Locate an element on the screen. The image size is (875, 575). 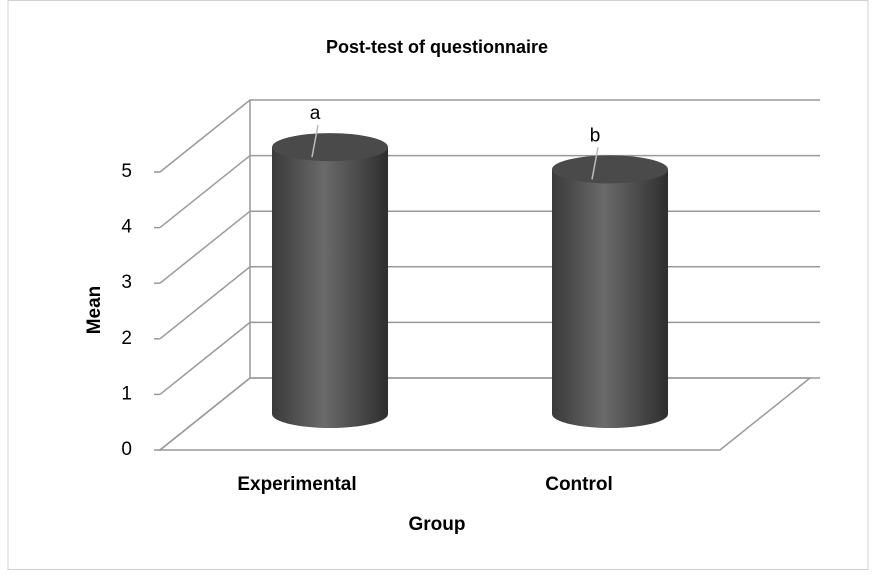
y-tick-label: 4 is located at coordinates (126, 227).